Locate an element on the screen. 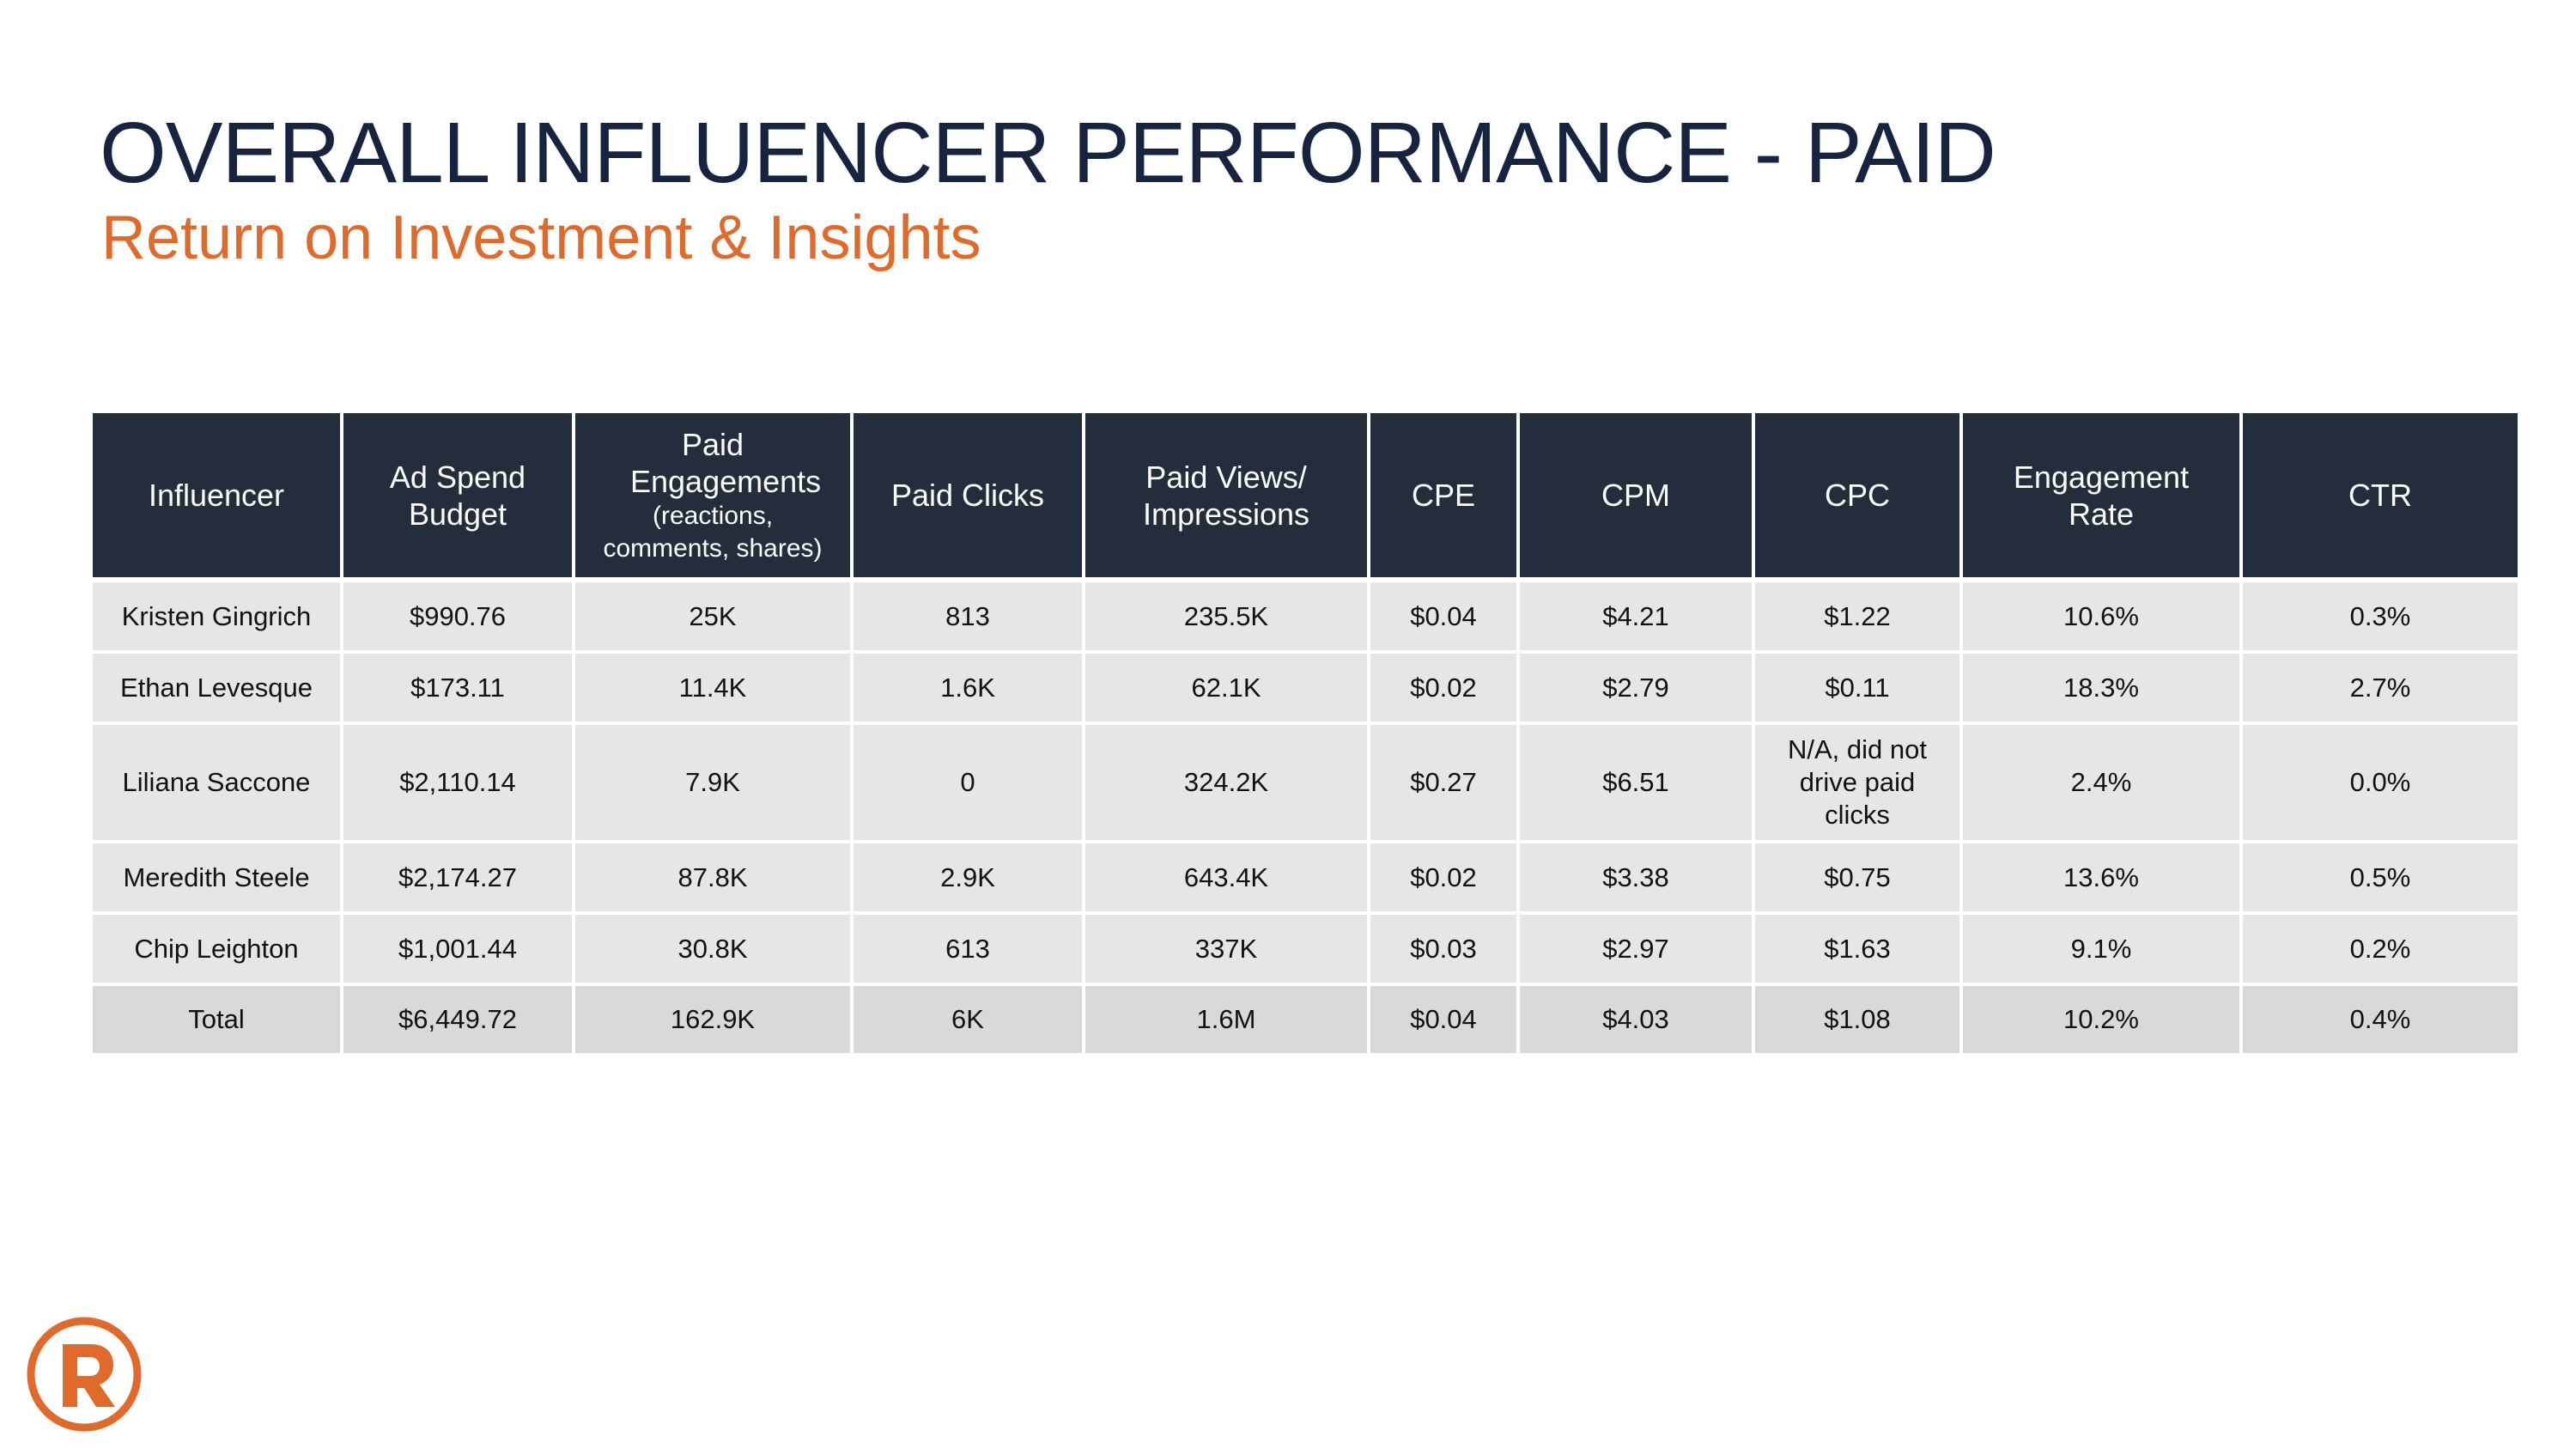  cell-paid-views: 643.4K is located at coordinates (1228, 879).